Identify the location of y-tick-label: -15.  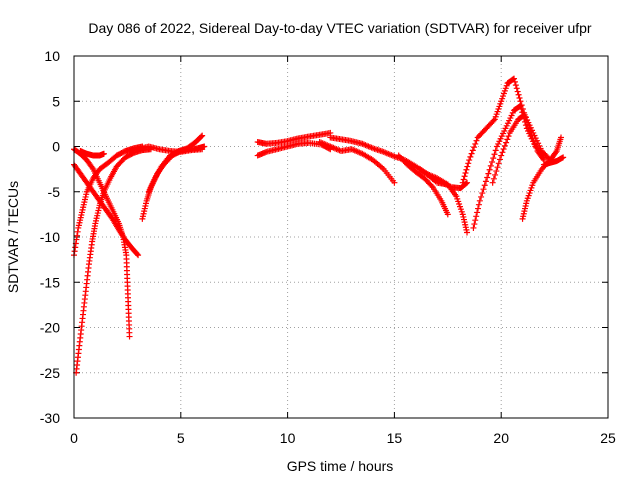
(50, 282).